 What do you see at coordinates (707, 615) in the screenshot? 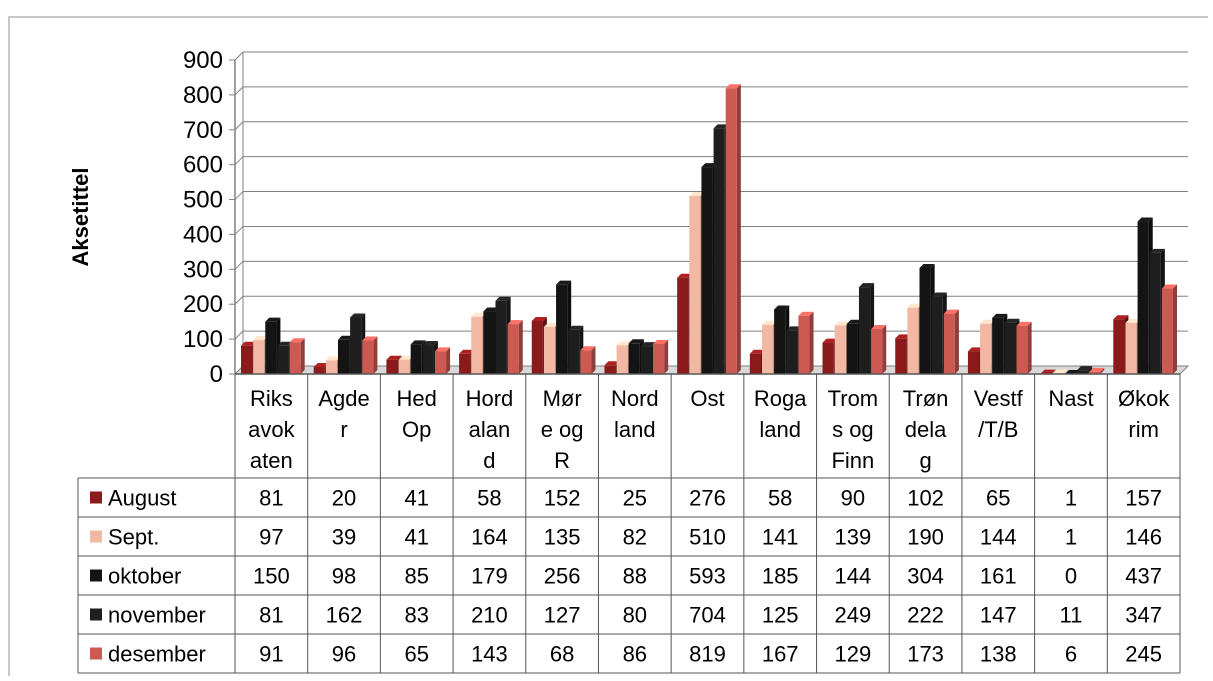
I see `data-label: 704` at bounding box center [707, 615].